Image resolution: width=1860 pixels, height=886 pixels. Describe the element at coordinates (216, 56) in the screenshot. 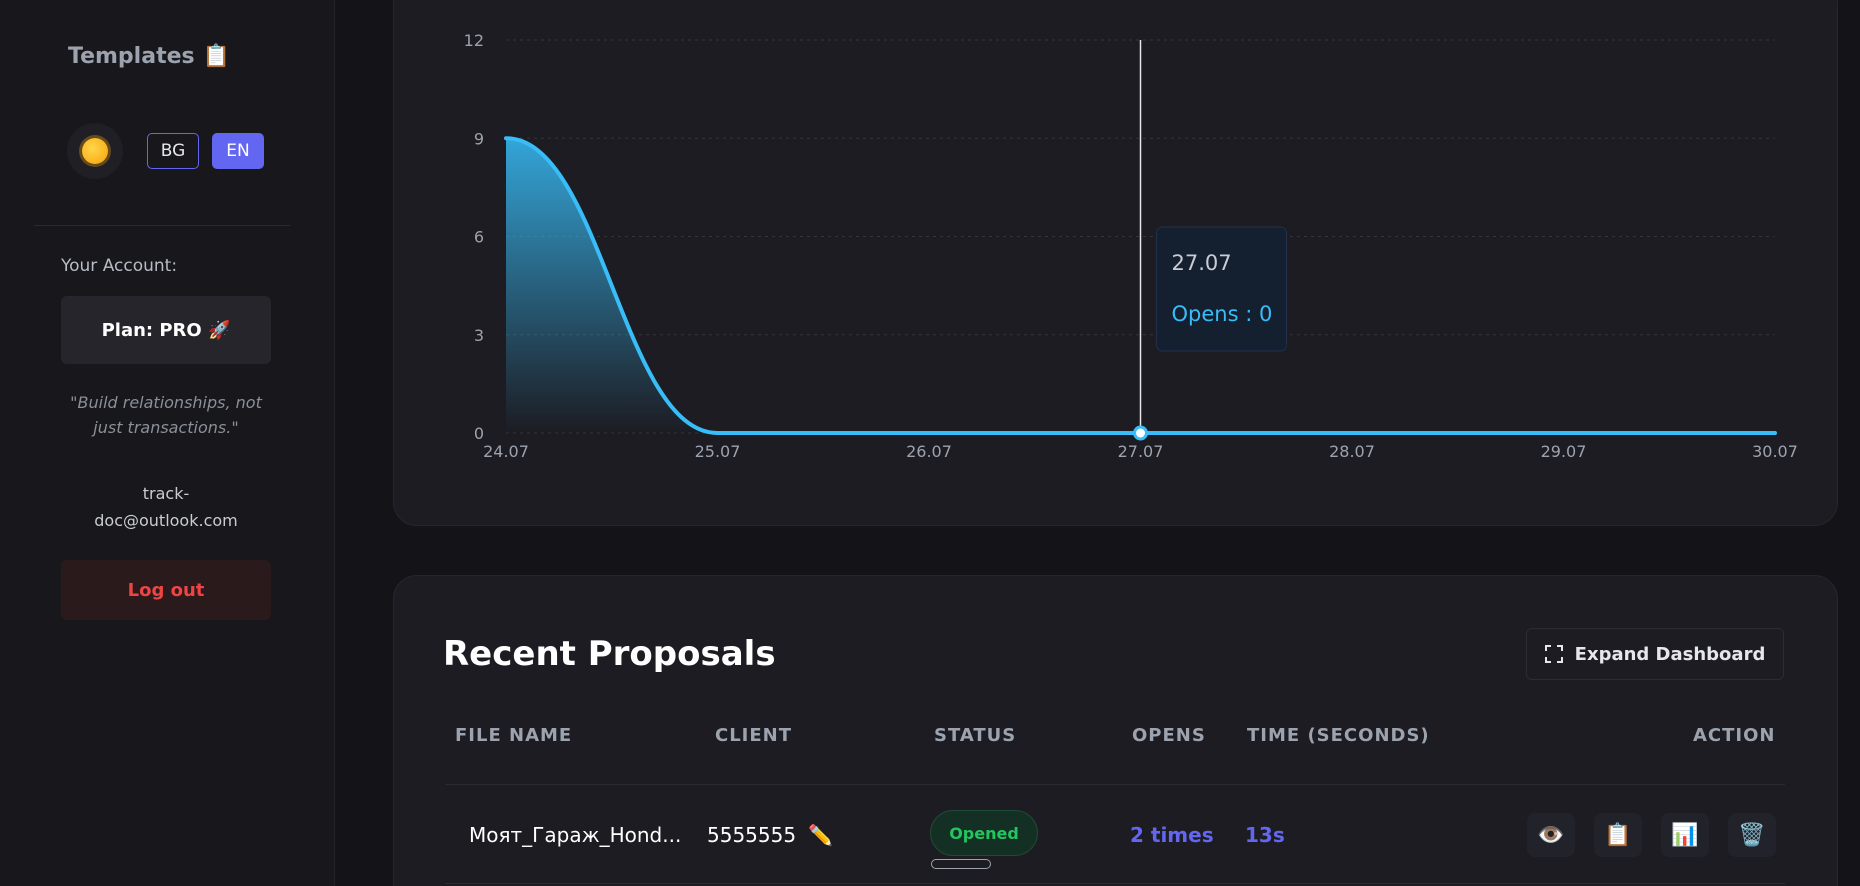

I see `clipboard-icon: 📋` at that location.